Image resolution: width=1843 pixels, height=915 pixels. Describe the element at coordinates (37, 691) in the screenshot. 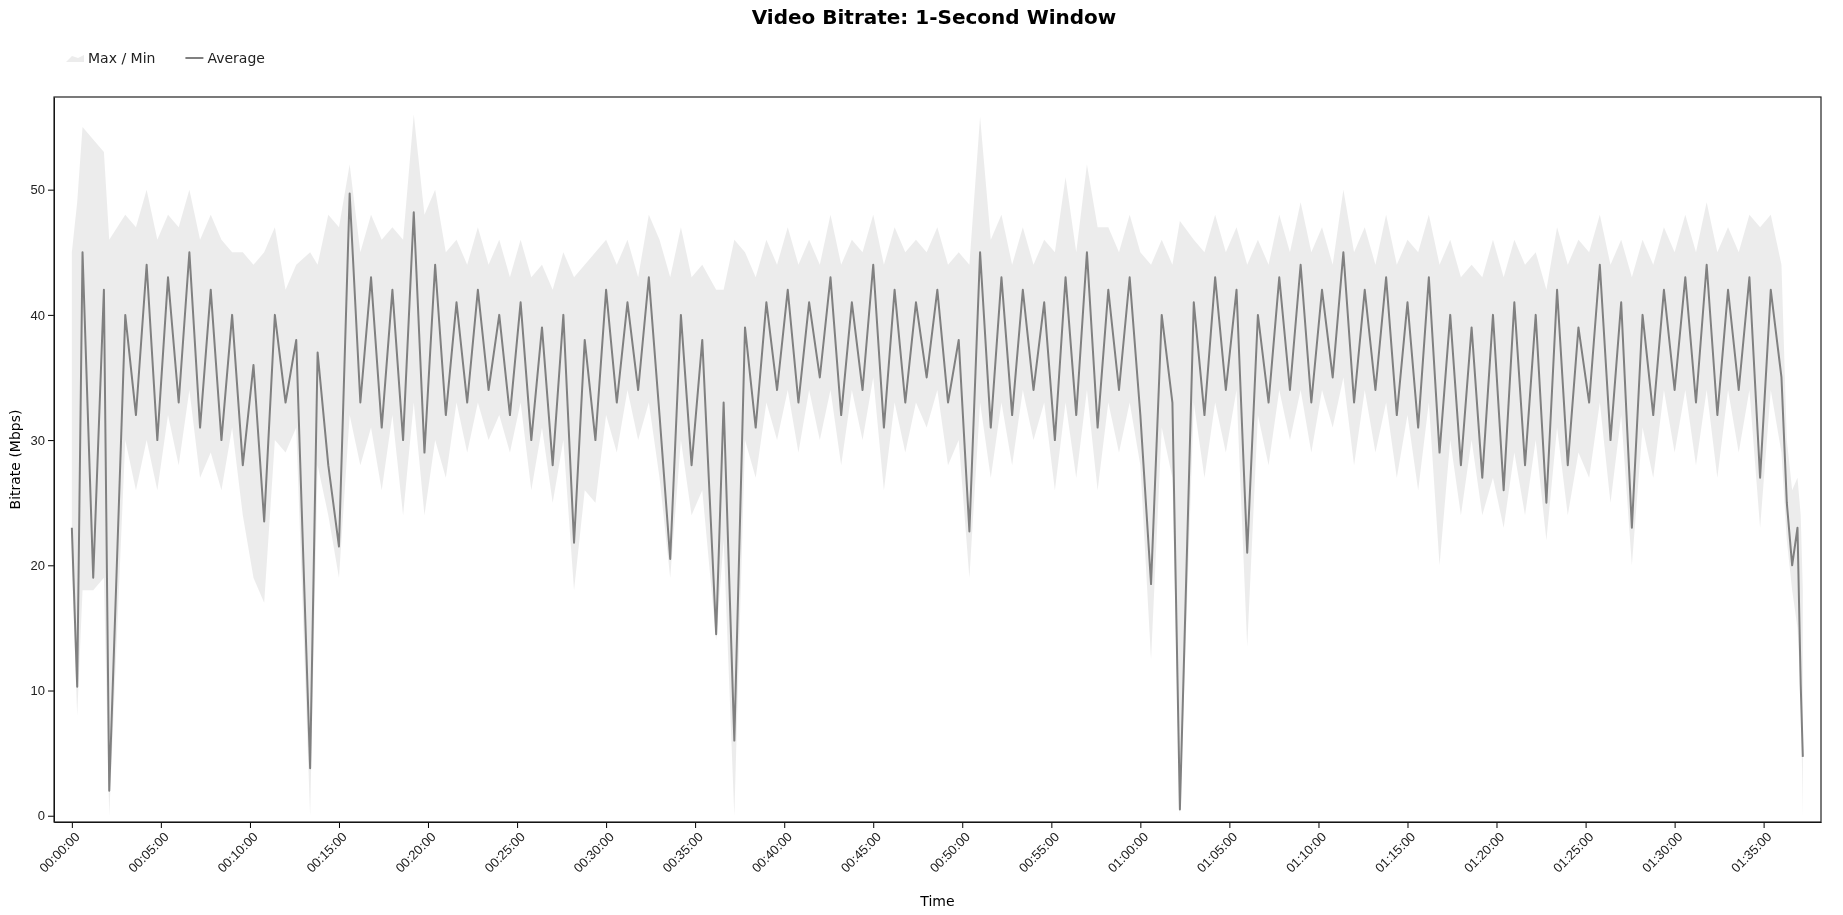

I see `y-tick-label: 10` at that location.